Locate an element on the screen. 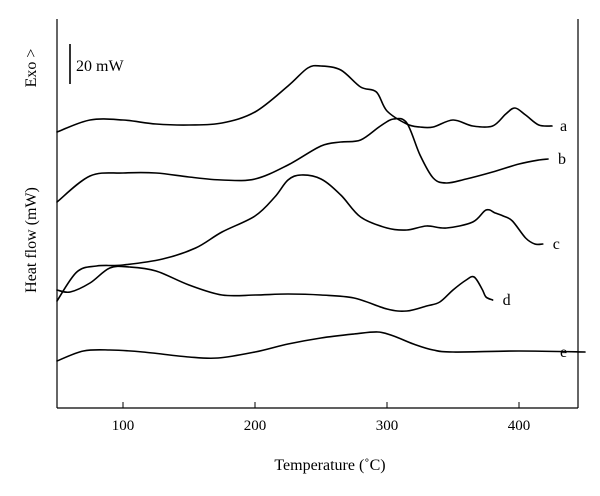 This screenshot has height=496, width=600. scale-bar-label: 20 mW is located at coordinates (100, 66).